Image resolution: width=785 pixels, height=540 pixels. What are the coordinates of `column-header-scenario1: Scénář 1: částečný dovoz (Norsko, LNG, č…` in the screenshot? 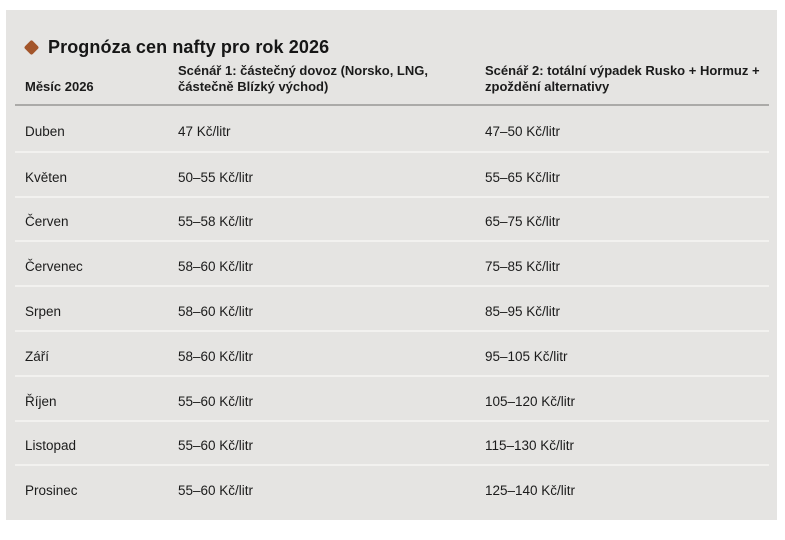 It's located at (303, 78).